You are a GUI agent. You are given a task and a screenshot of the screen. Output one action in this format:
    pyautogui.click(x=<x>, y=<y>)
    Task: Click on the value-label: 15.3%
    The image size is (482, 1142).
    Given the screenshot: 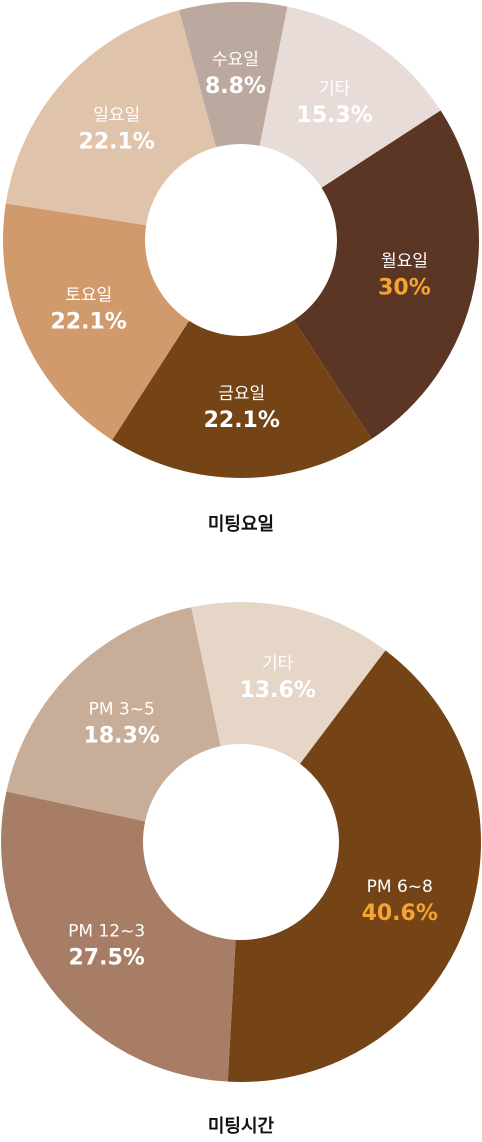 What is the action you would take?
    pyautogui.click(x=335, y=115)
    